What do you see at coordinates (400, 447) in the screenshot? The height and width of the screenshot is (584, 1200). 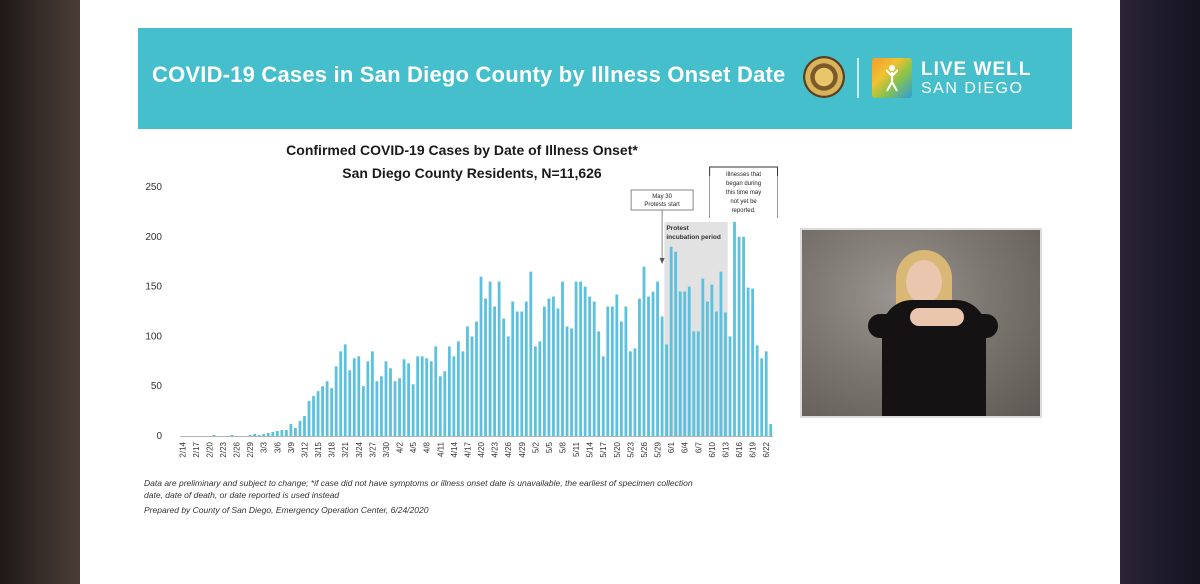 I see `x-tick-label: 4/2` at bounding box center [400, 447].